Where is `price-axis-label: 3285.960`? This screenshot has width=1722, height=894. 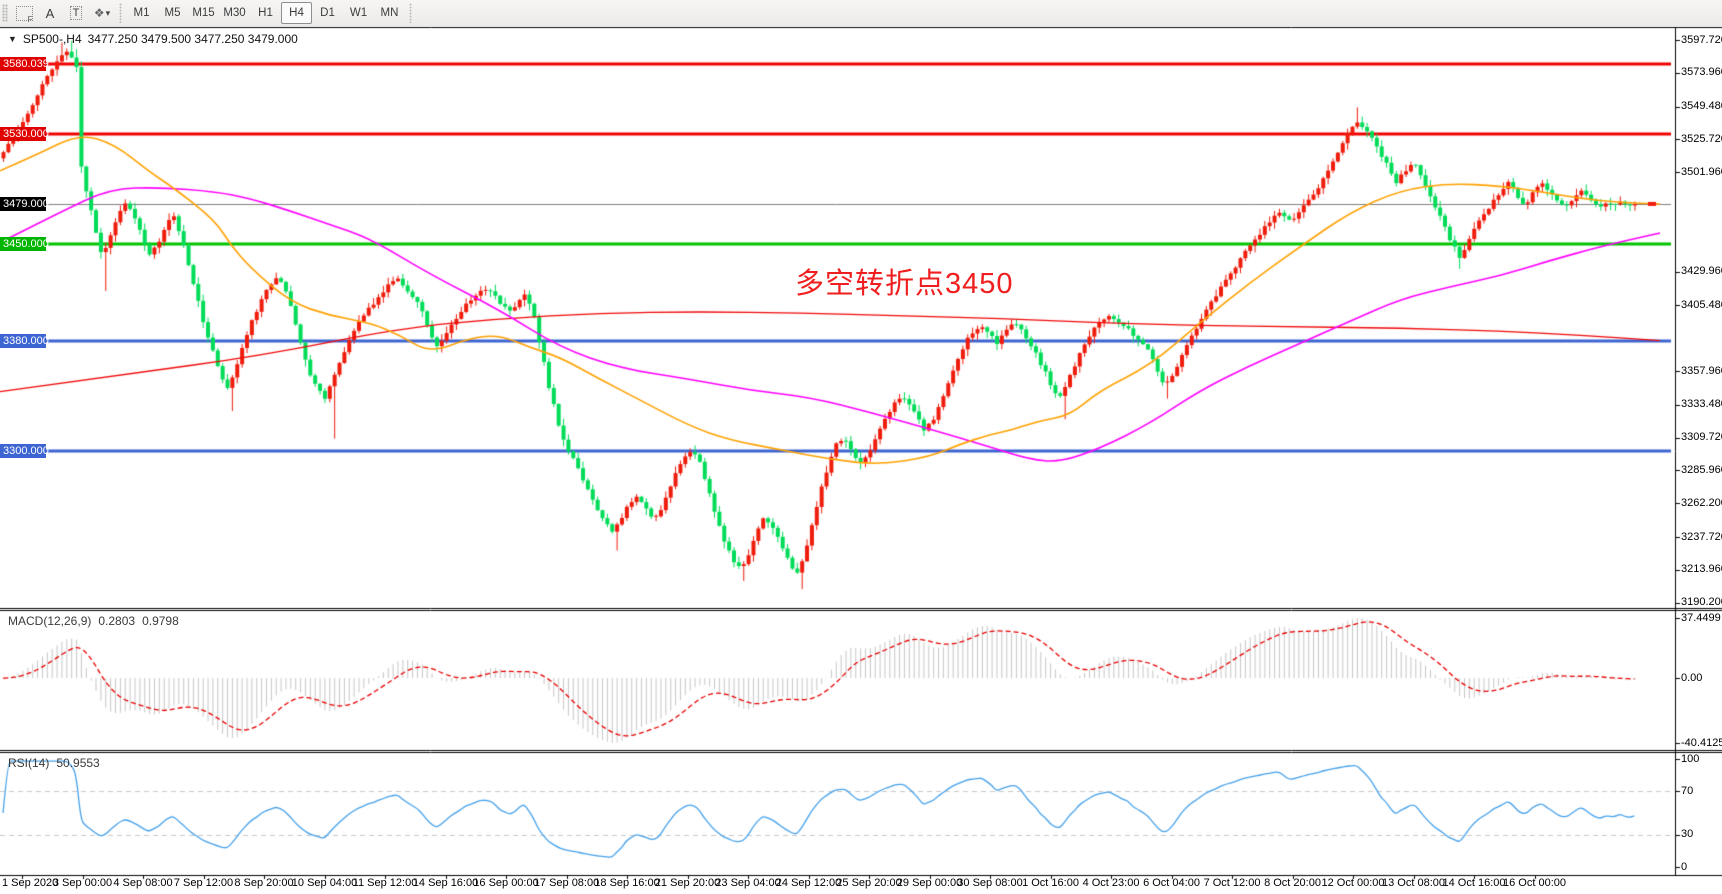 price-axis-label: 3285.960 is located at coordinates (1701, 469).